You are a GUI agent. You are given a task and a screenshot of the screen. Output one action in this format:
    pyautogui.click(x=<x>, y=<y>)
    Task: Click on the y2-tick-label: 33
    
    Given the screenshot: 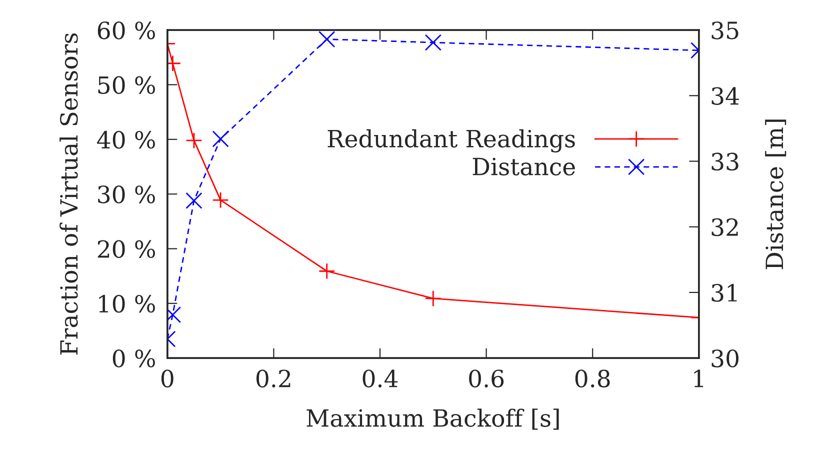 What is the action you would take?
    pyautogui.click(x=725, y=161)
    